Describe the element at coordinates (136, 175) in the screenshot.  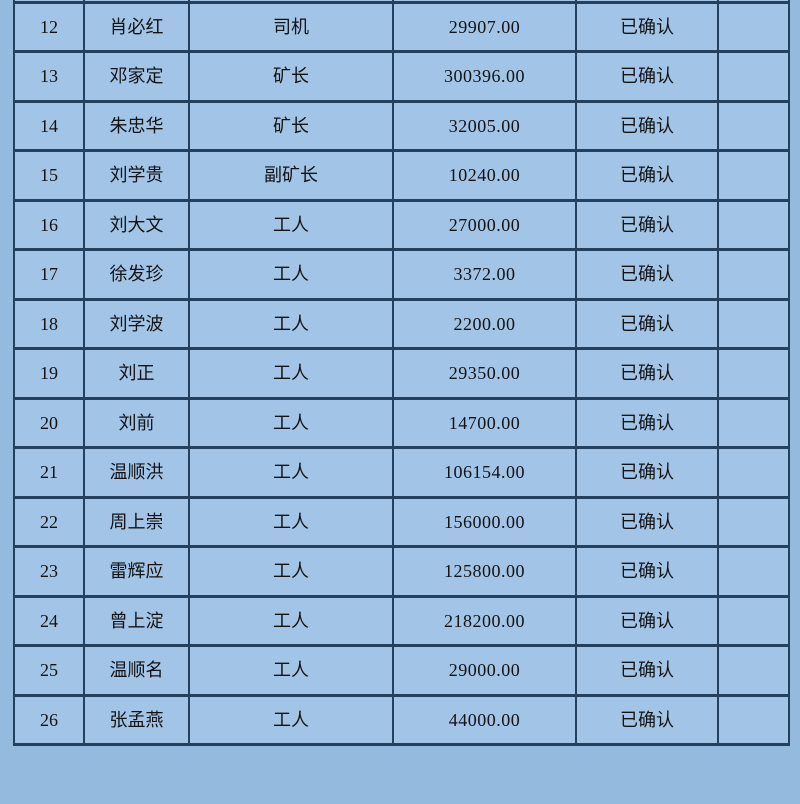
I see `cell-name: 刘学贵` at that location.